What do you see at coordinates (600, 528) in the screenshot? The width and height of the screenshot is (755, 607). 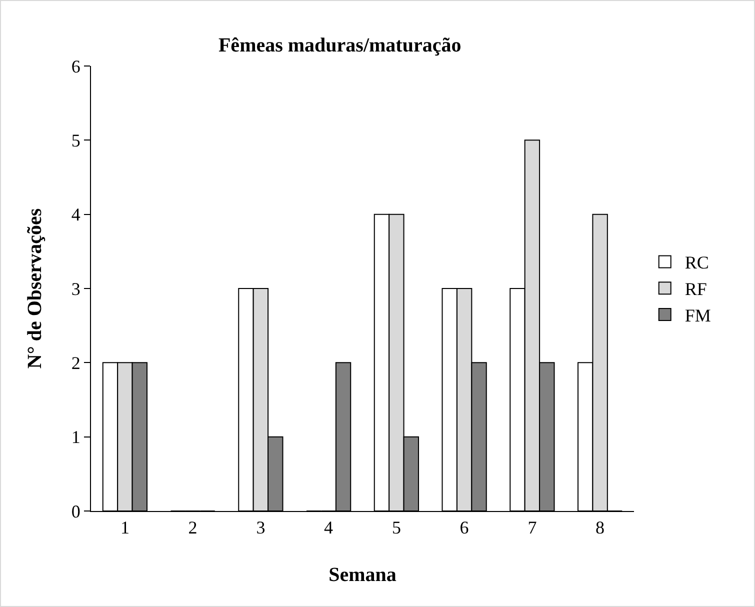 I see `x-tick-label: 8` at bounding box center [600, 528].